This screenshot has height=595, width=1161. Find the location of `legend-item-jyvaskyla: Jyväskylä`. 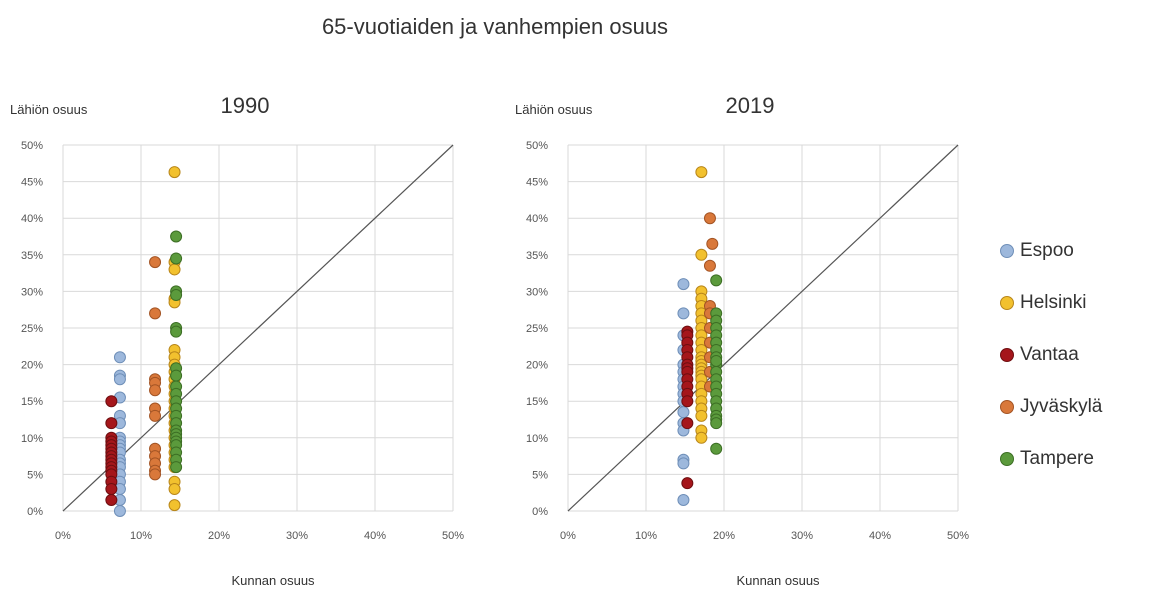

legend-item-jyvaskyla: Jyväskylä is located at coordinates (1051, 407).